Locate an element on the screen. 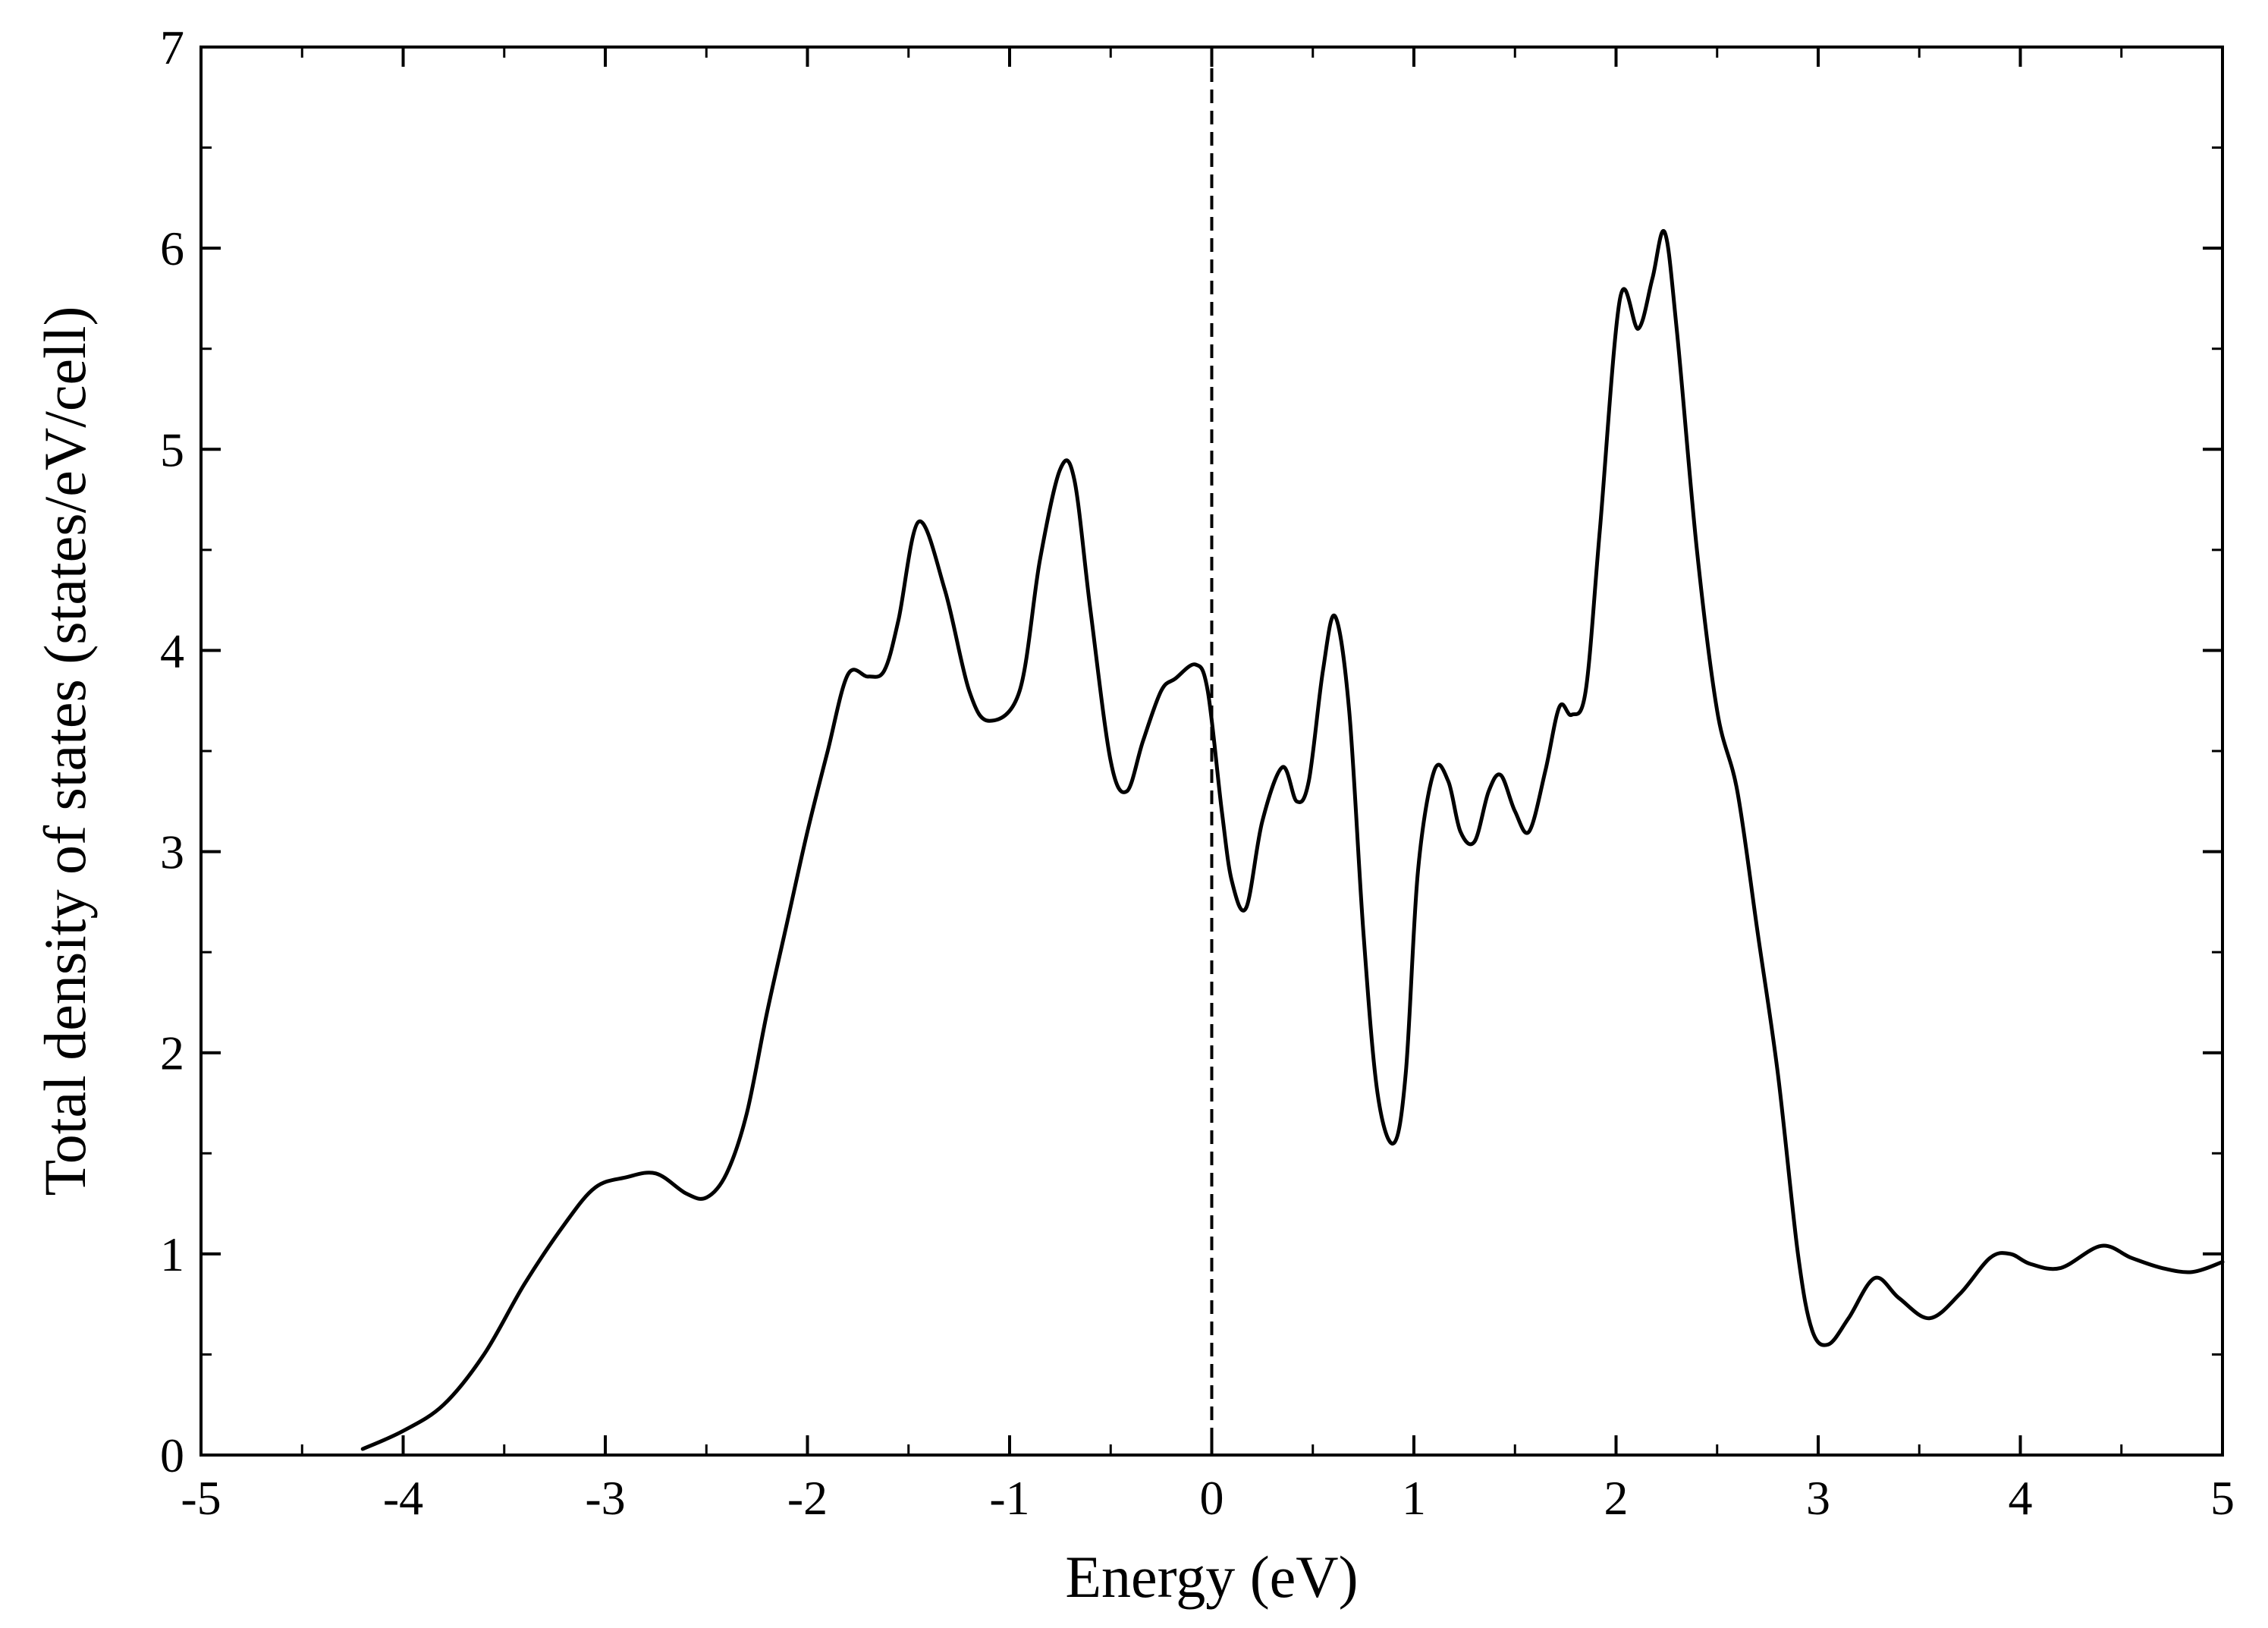  x-axis-title: Energy (eV) is located at coordinates (1211, 1577).